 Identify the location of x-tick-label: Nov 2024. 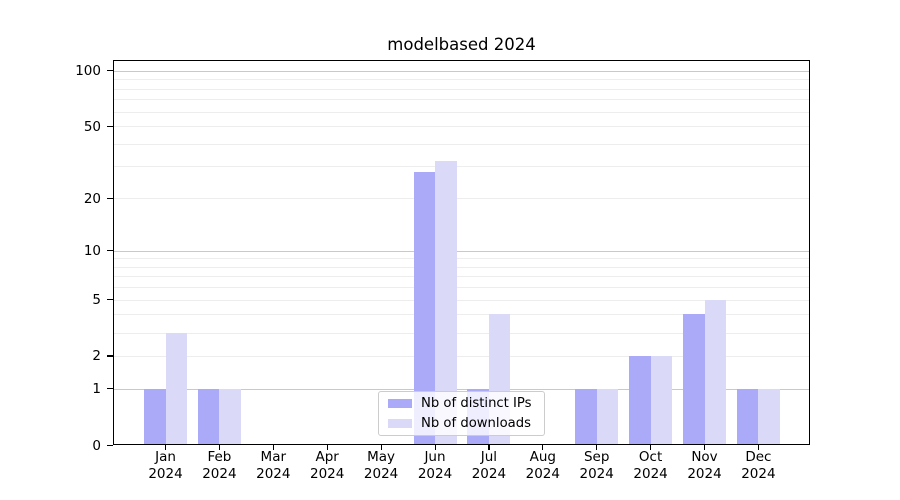
(705, 465).